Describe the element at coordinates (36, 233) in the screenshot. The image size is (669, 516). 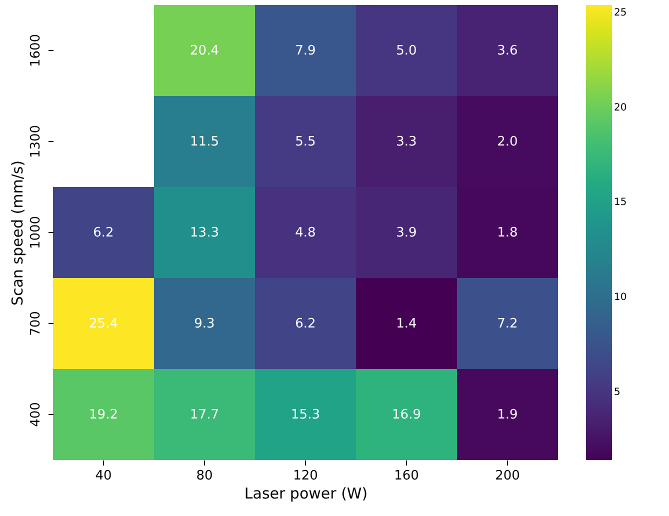
I see `y-tick-label: 1000` at that location.